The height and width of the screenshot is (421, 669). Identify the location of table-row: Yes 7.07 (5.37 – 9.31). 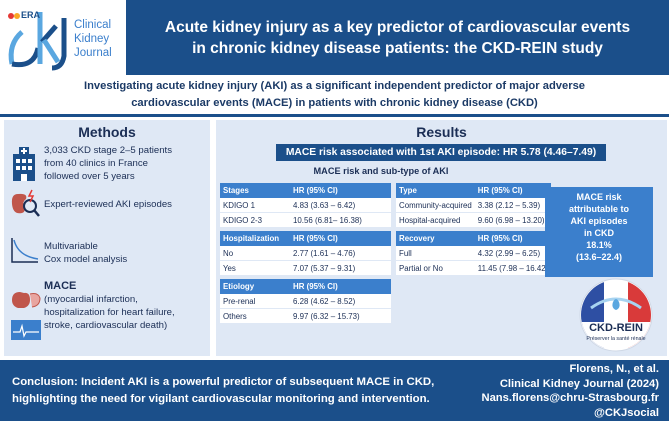
(305, 268).